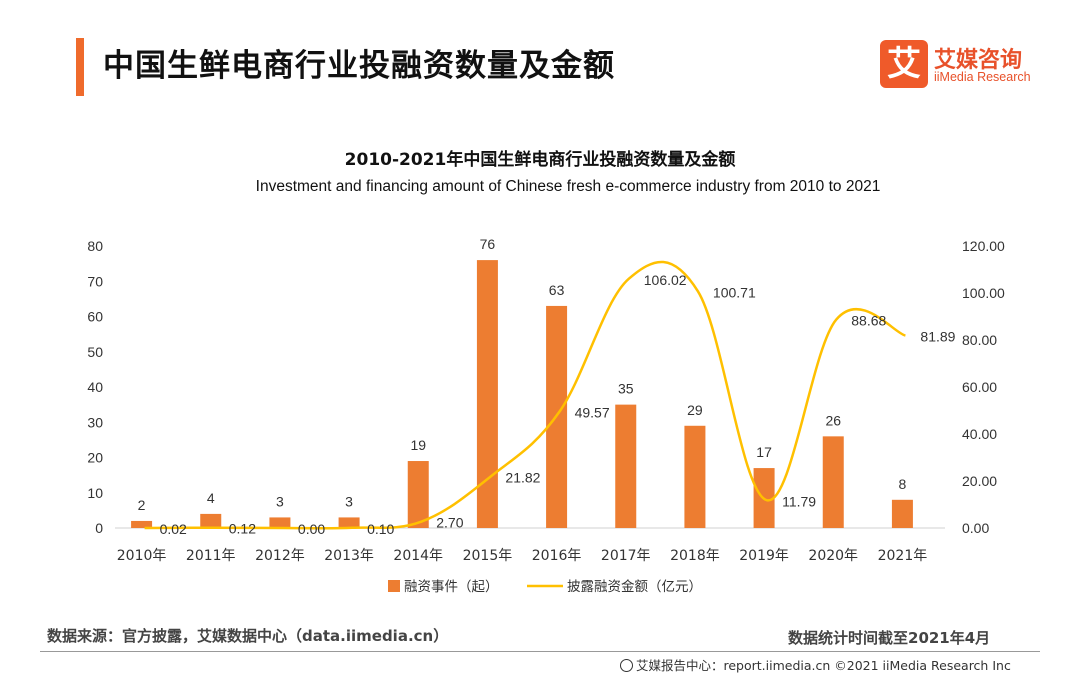  I want to click on x-tick-label: 2016年, so click(557, 556).